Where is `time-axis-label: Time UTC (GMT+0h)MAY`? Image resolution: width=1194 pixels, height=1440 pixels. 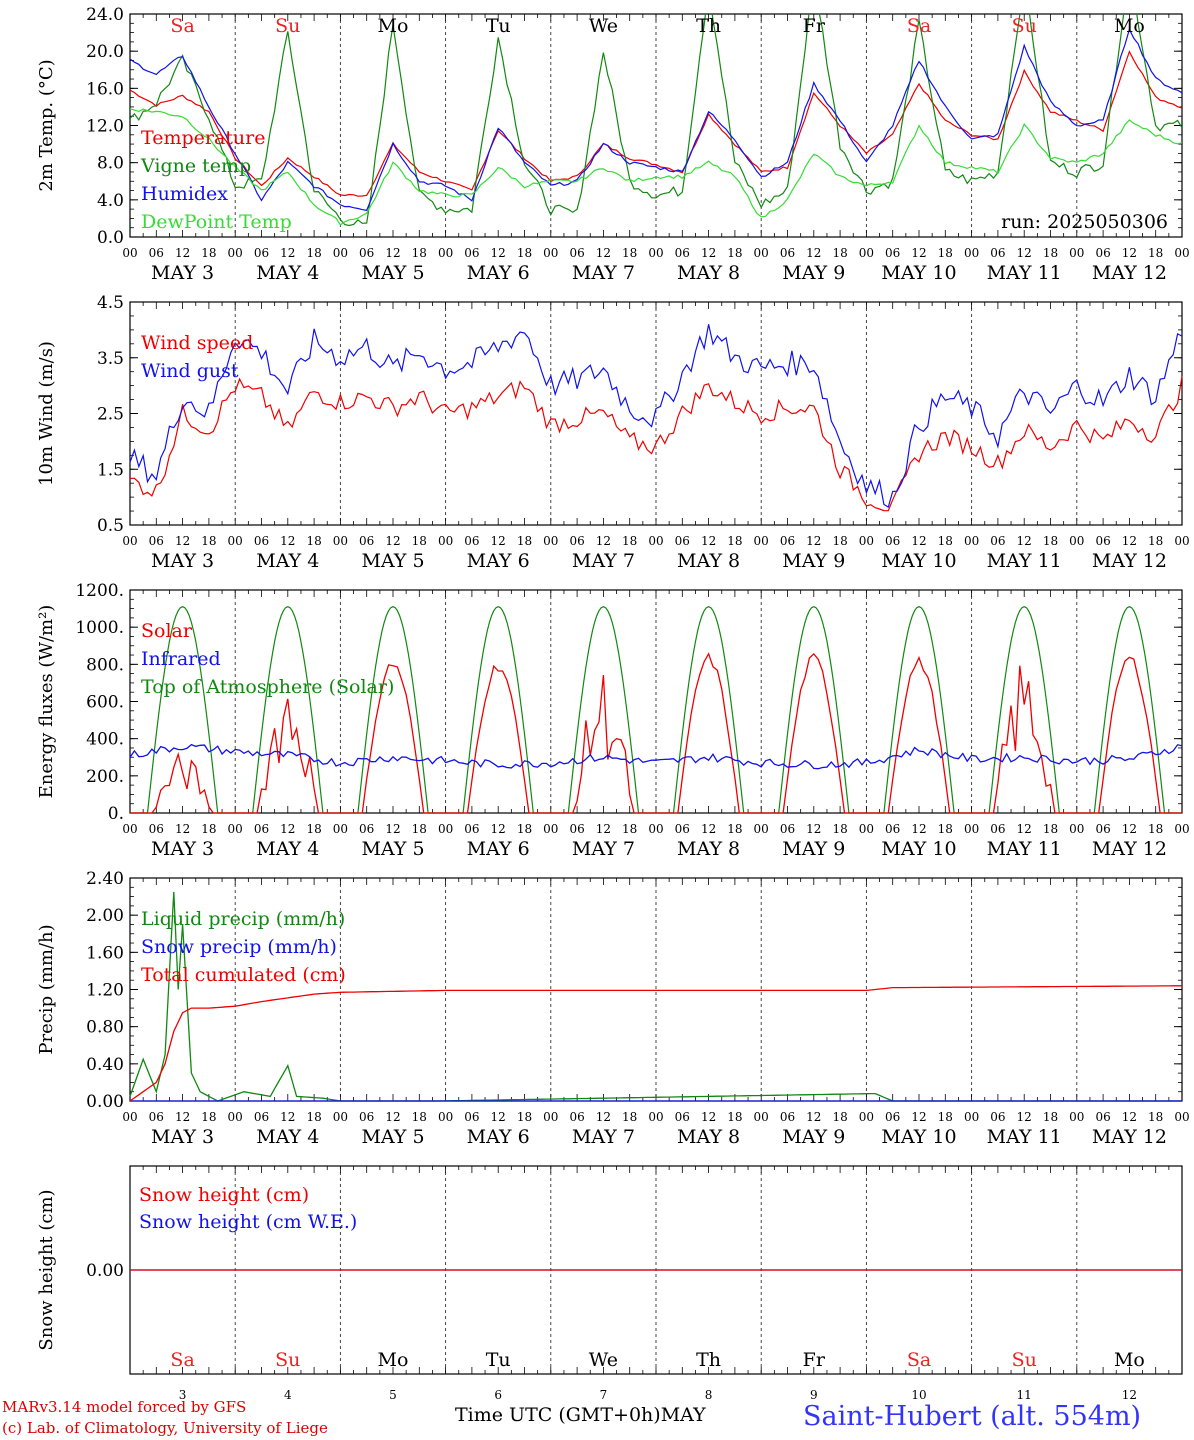 time-axis-label: Time UTC (GMT+0h)MAY is located at coordinates (580, 1415).